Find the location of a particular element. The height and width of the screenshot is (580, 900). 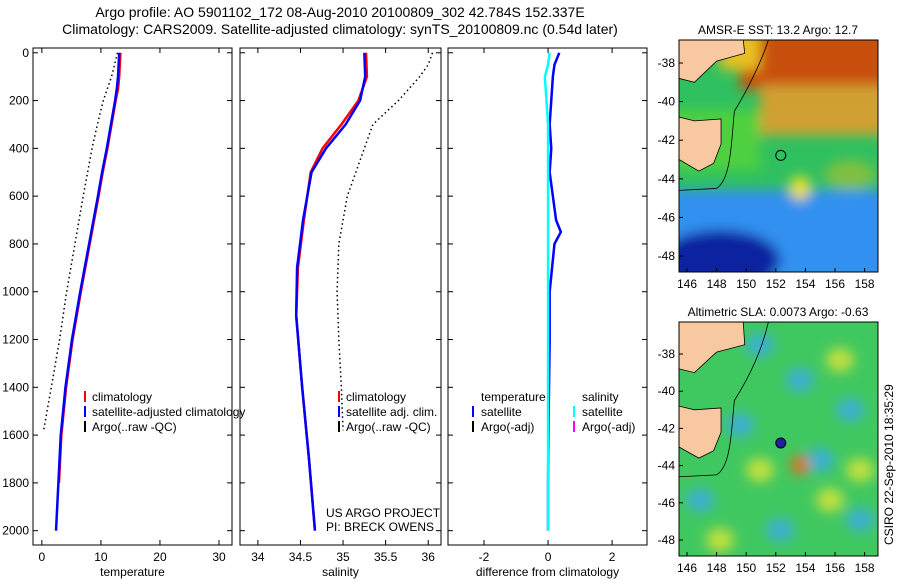

y-tick-label: 800 is located at coordinates (19, 244).